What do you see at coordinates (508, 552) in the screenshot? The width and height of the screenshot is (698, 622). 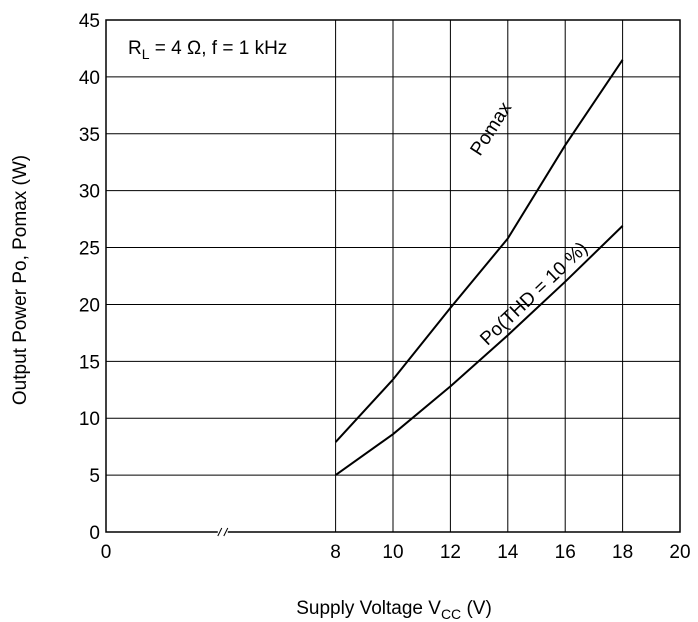 I see `x-tick-label: 14` at bounding box center [508, 552].